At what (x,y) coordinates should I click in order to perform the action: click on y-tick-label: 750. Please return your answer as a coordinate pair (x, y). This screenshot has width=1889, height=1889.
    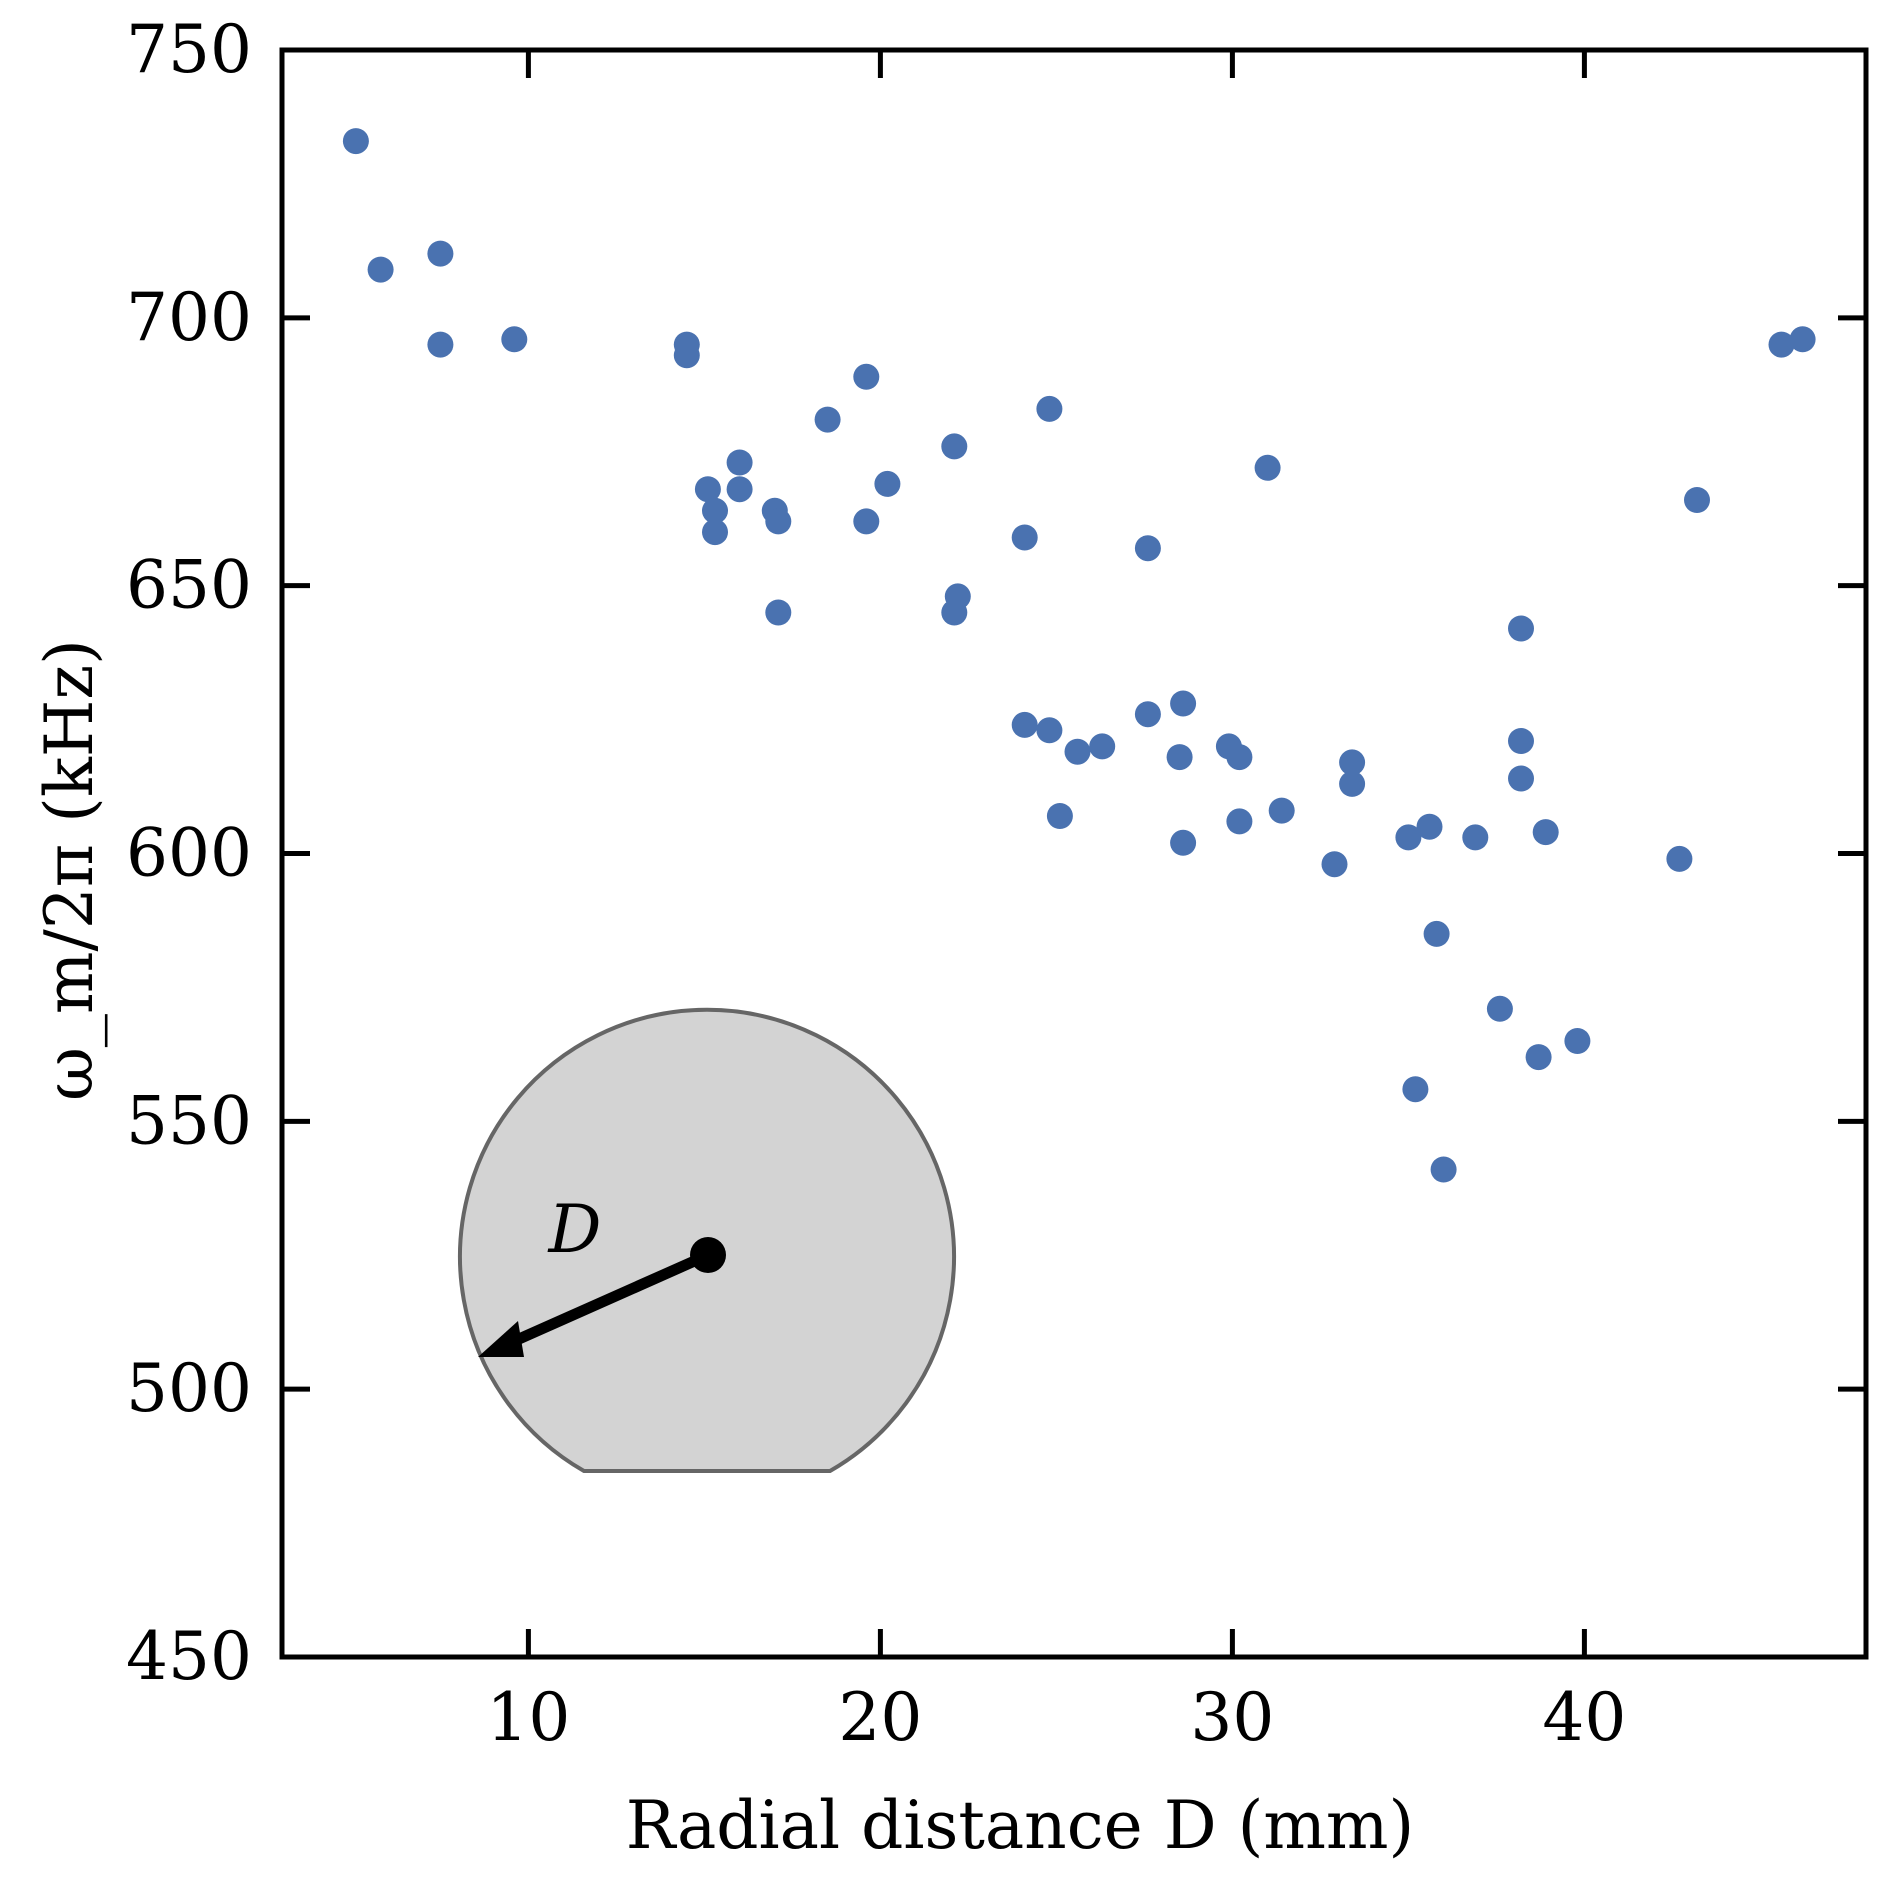
    Looking at the image, I should click on (189, 49).